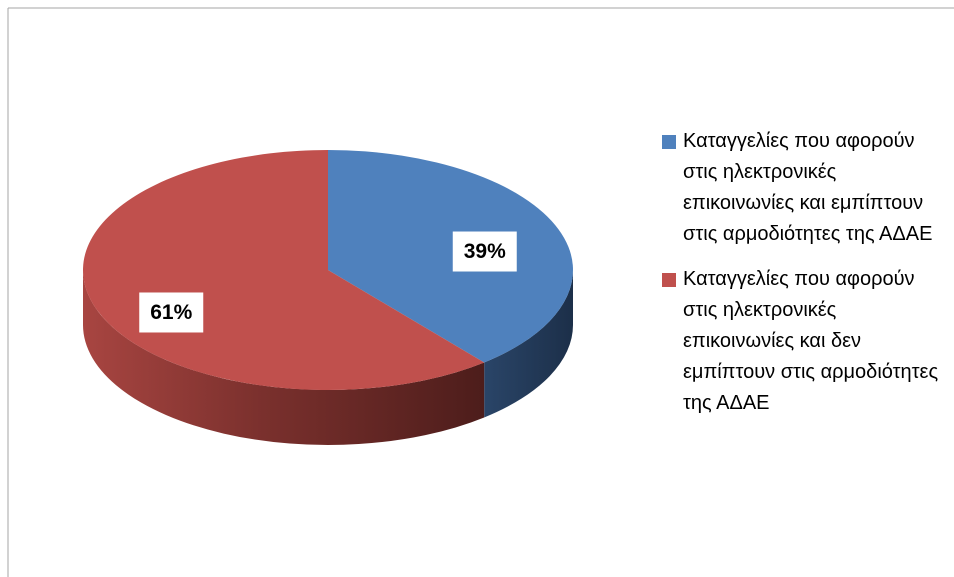 The image size is (954, 577). I want to click on value-label: 61%, so click(171, 312).